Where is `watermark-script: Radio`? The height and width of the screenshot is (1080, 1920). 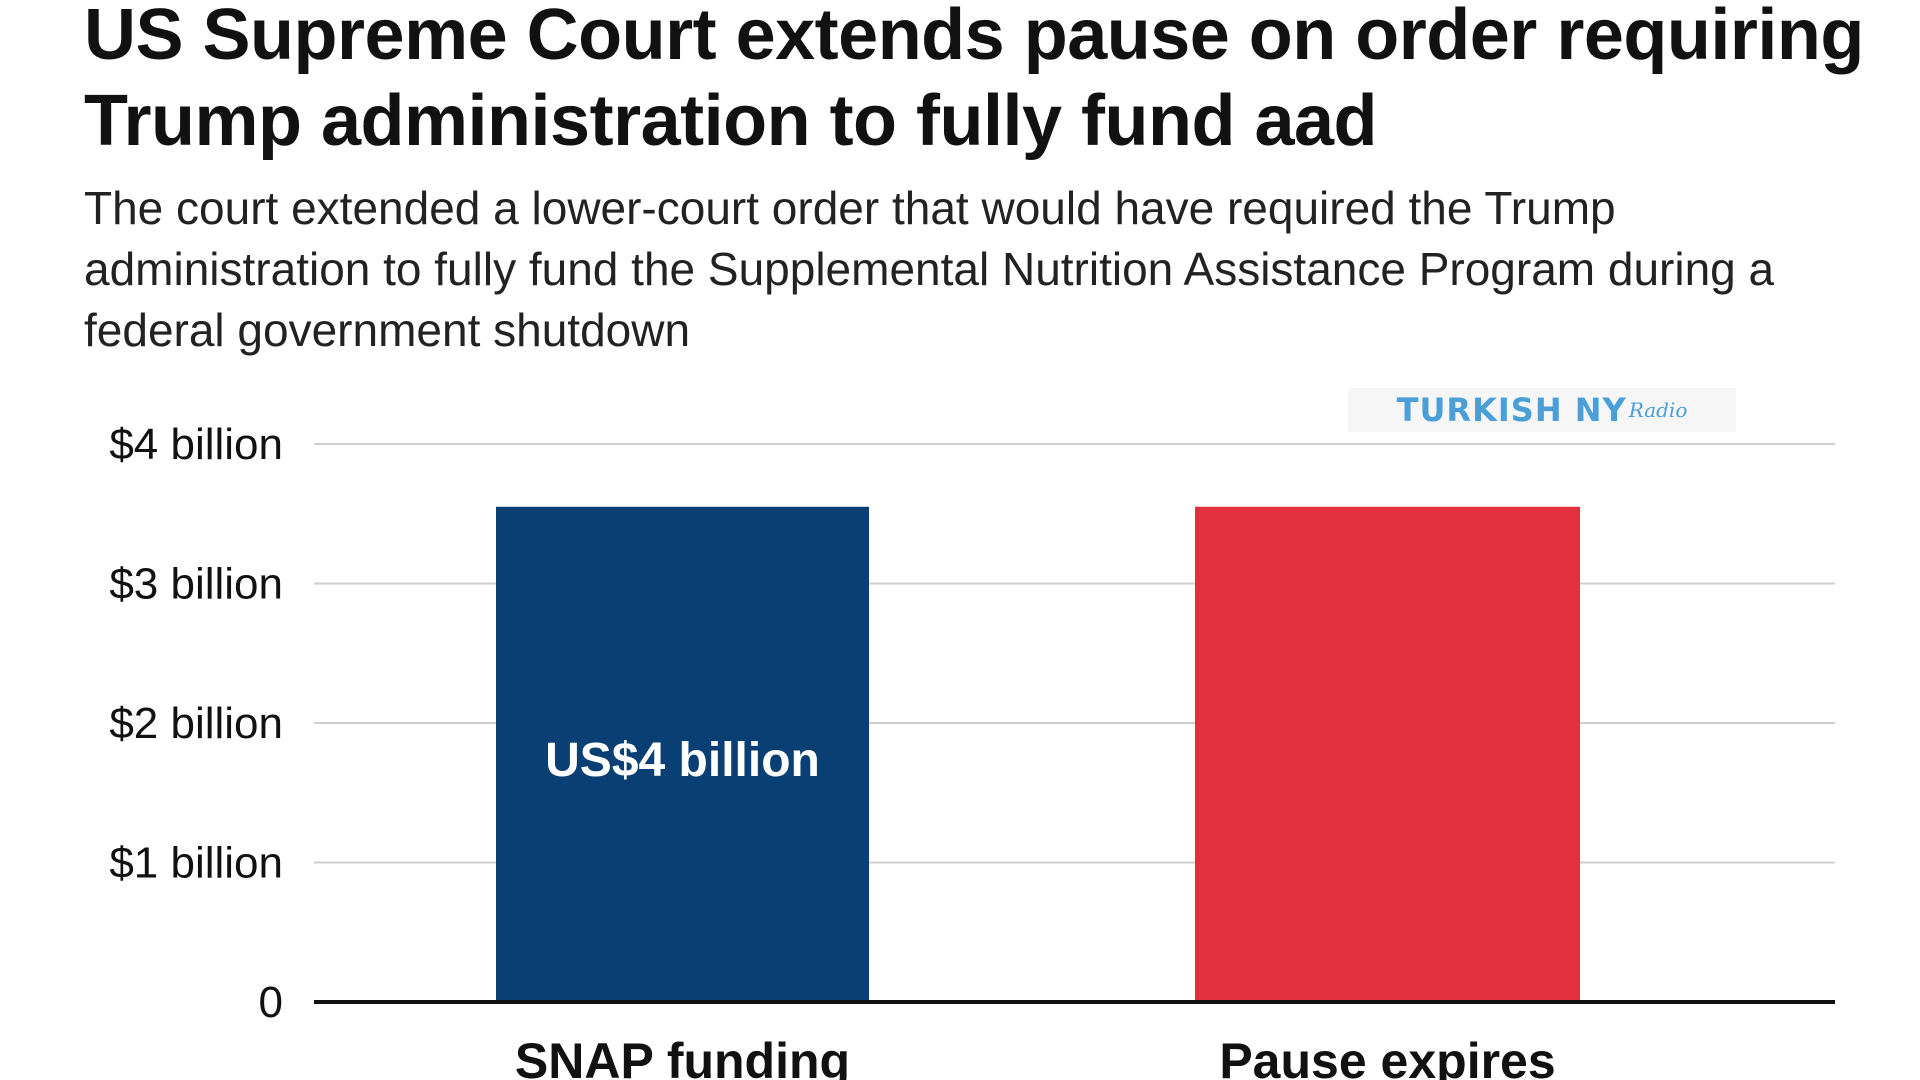 watermark-script: Radio is located at coordinates (1658, 410).